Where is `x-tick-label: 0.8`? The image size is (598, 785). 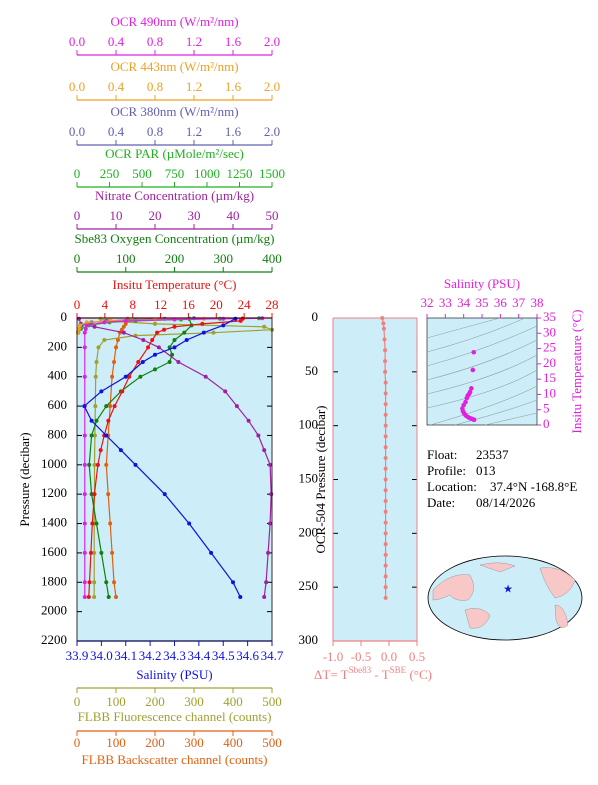 x-tick-label: 0.8 is located at coordinates (155, 86).